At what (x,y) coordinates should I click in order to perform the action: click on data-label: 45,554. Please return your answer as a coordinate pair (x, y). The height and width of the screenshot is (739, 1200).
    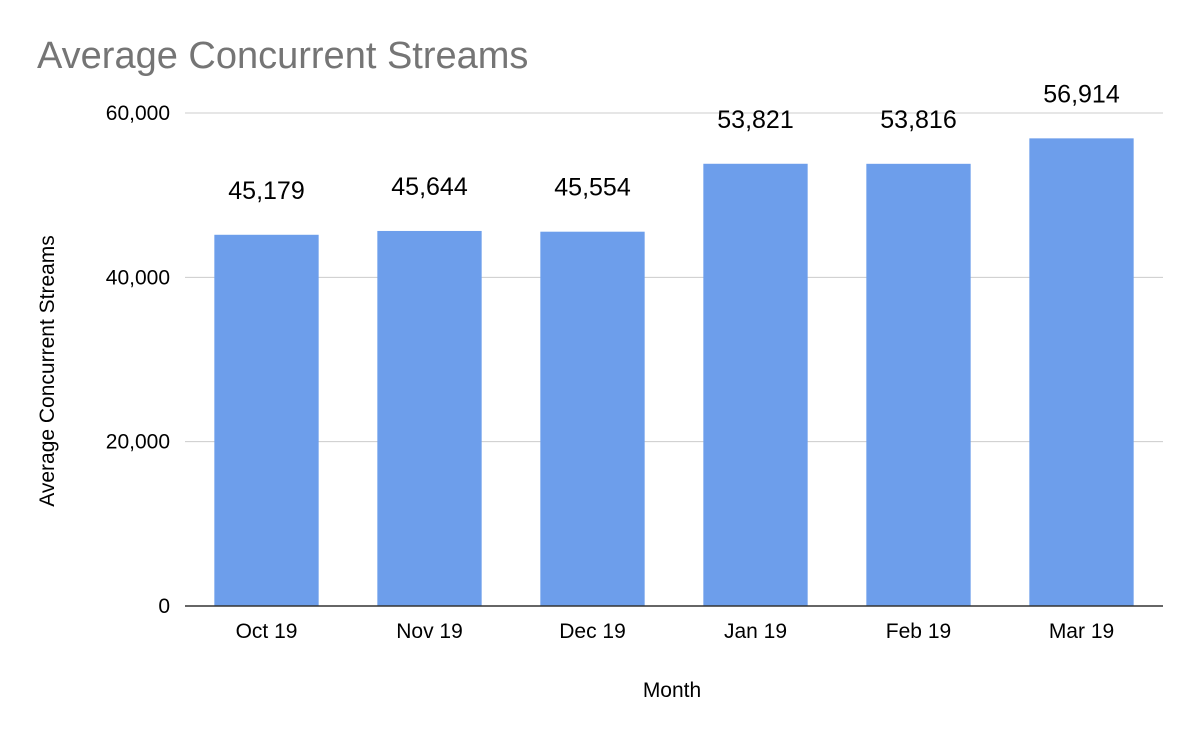
    Looking at the image, I should click on (592, 188).